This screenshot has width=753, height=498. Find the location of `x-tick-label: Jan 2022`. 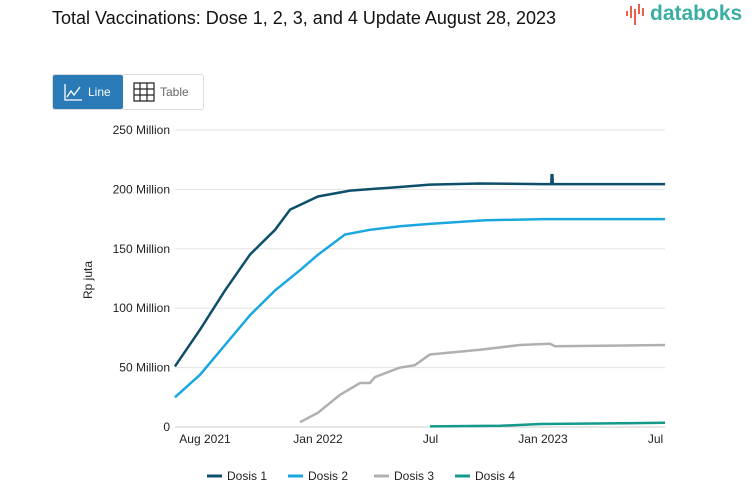

x-tick-label: Jan 2022 is located at coordinates (318, 439).